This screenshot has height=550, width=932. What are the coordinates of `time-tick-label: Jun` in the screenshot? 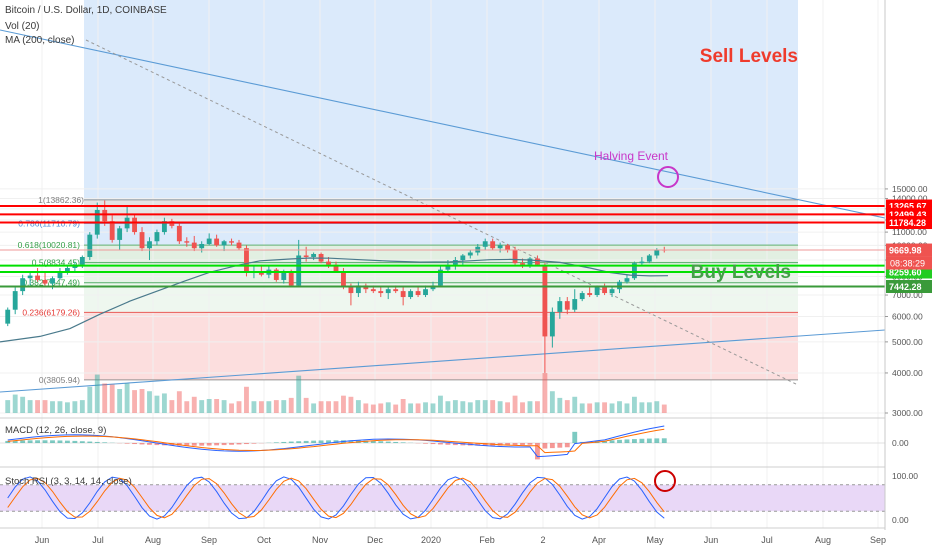 It's located at (711, 540).